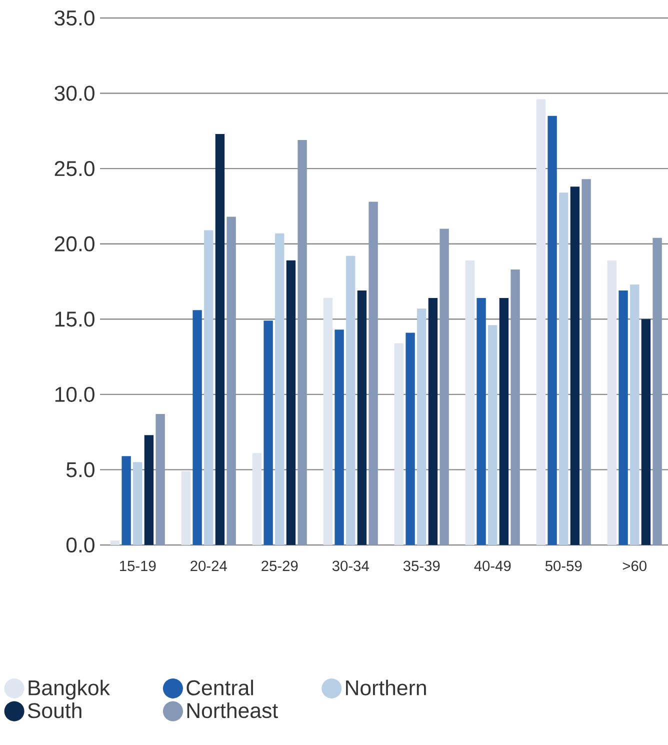  What do you see at coordinates (80, 470) in the screenshot?
I see `y-tick-label: 5.0` at bounding box center [80, 470].